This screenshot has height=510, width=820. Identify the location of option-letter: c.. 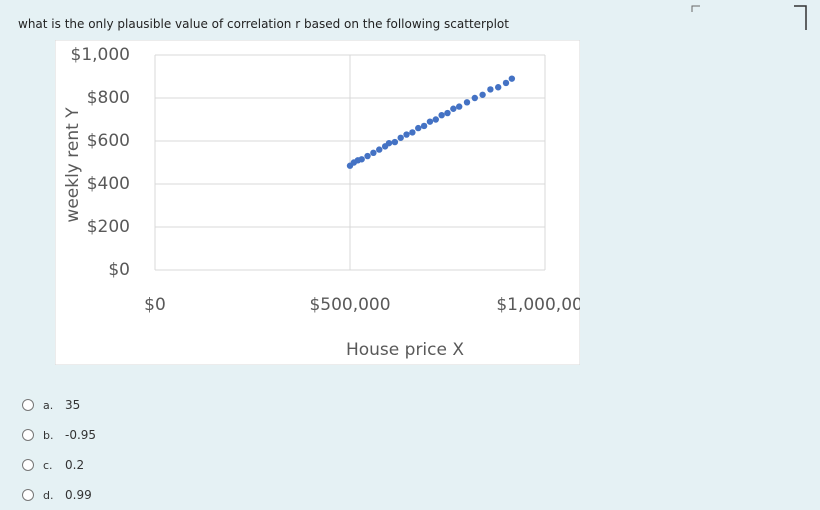
(48, 465).